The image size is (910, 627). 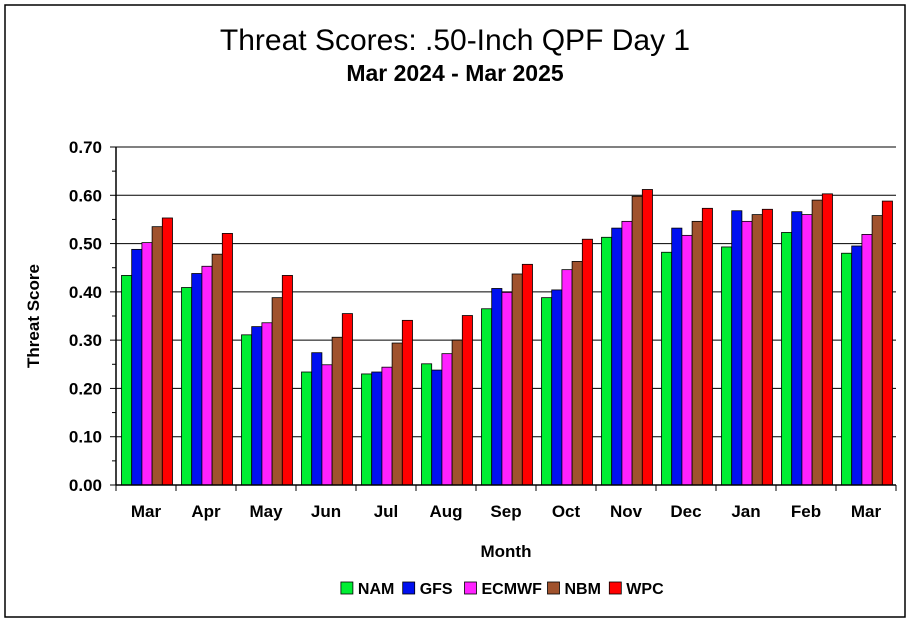 I want to click on x-tick-label: Apr, so click(x=206, y=511).